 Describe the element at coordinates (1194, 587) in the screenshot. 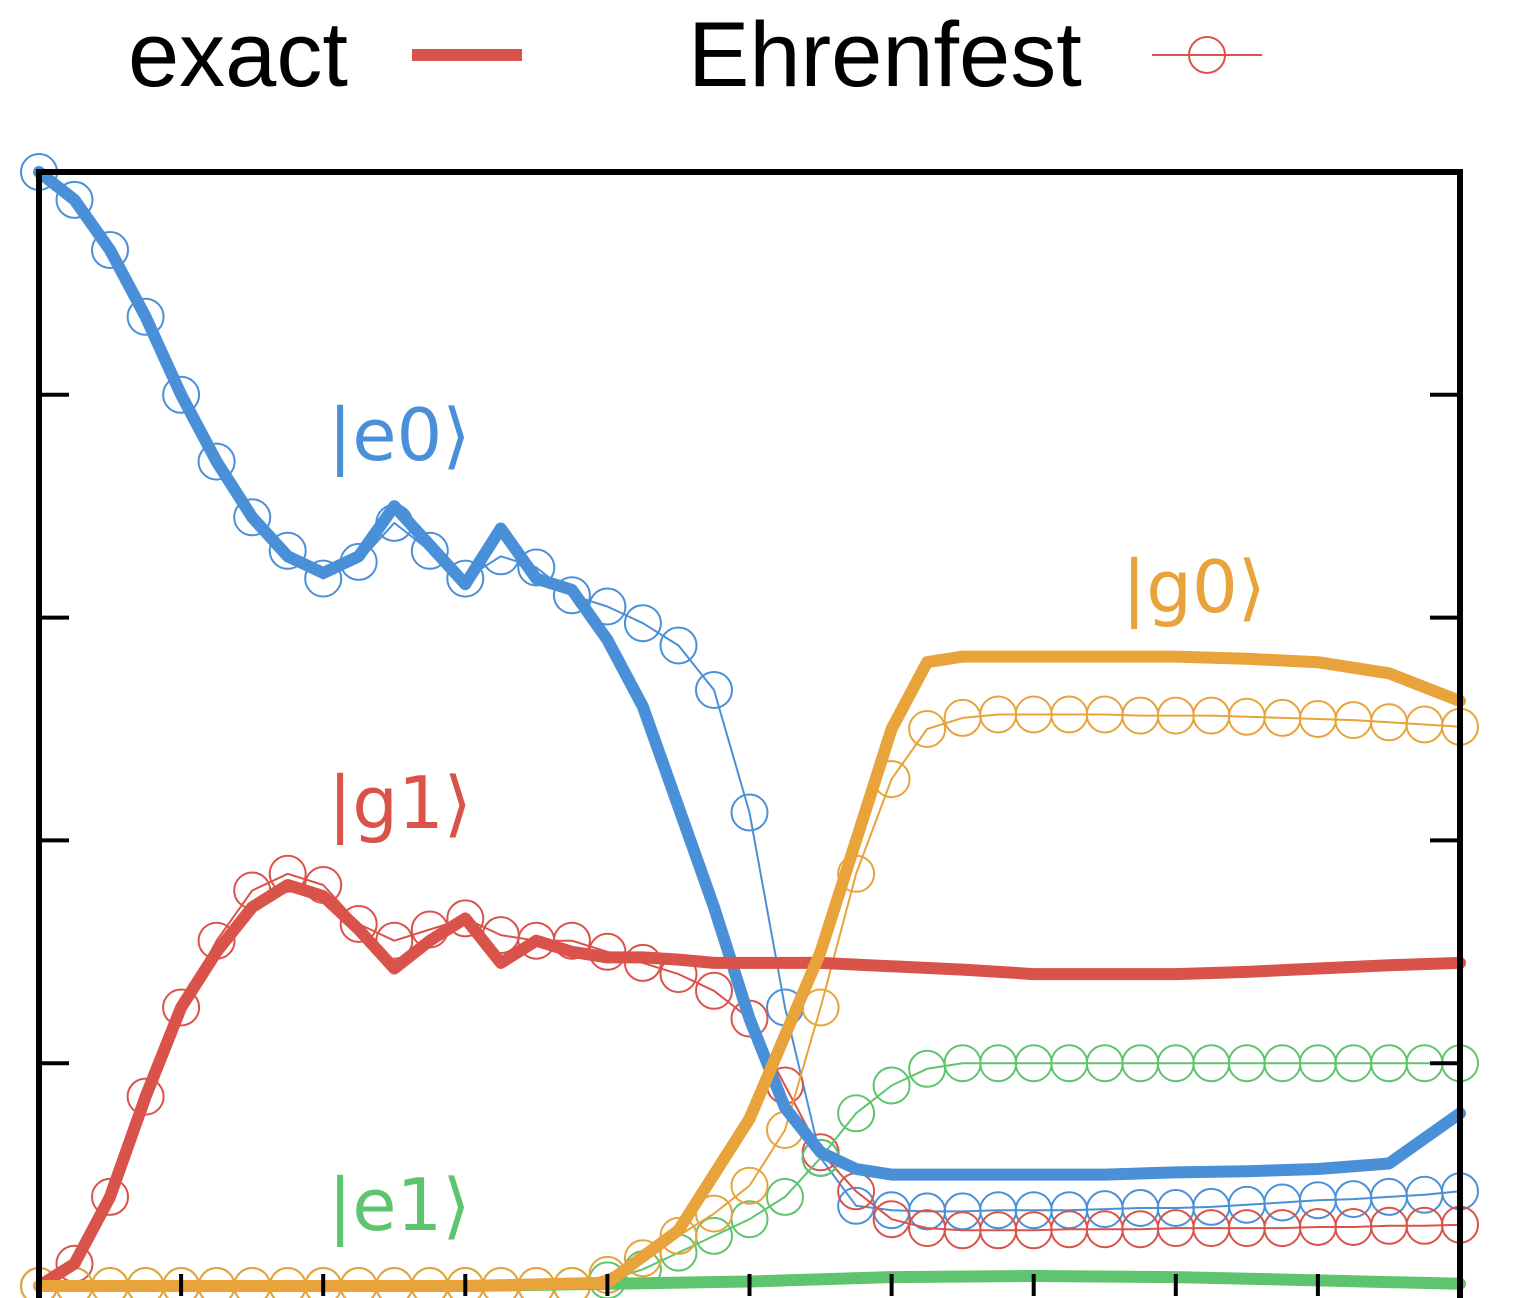

I see `state-label-g0: |g0⟩` at that location.